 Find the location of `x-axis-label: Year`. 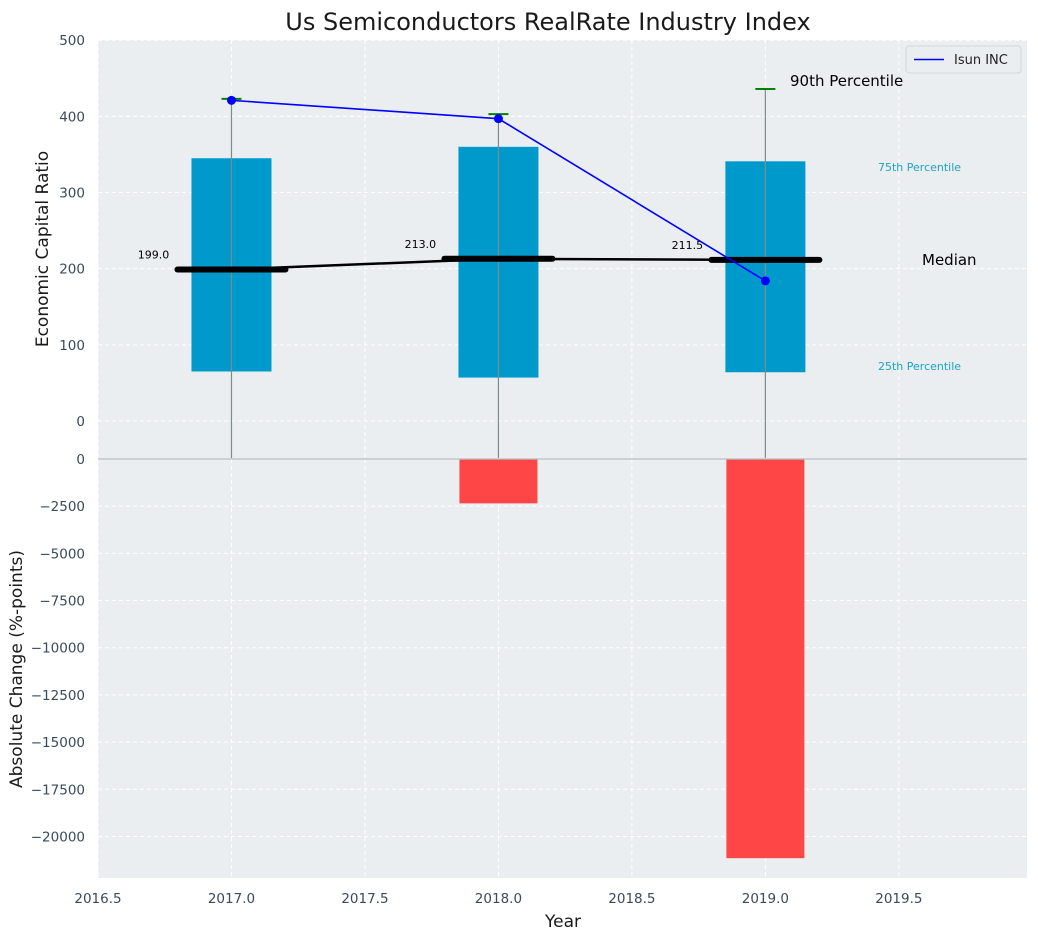

x-axis-label: Year is located at coordinates (562, 922).